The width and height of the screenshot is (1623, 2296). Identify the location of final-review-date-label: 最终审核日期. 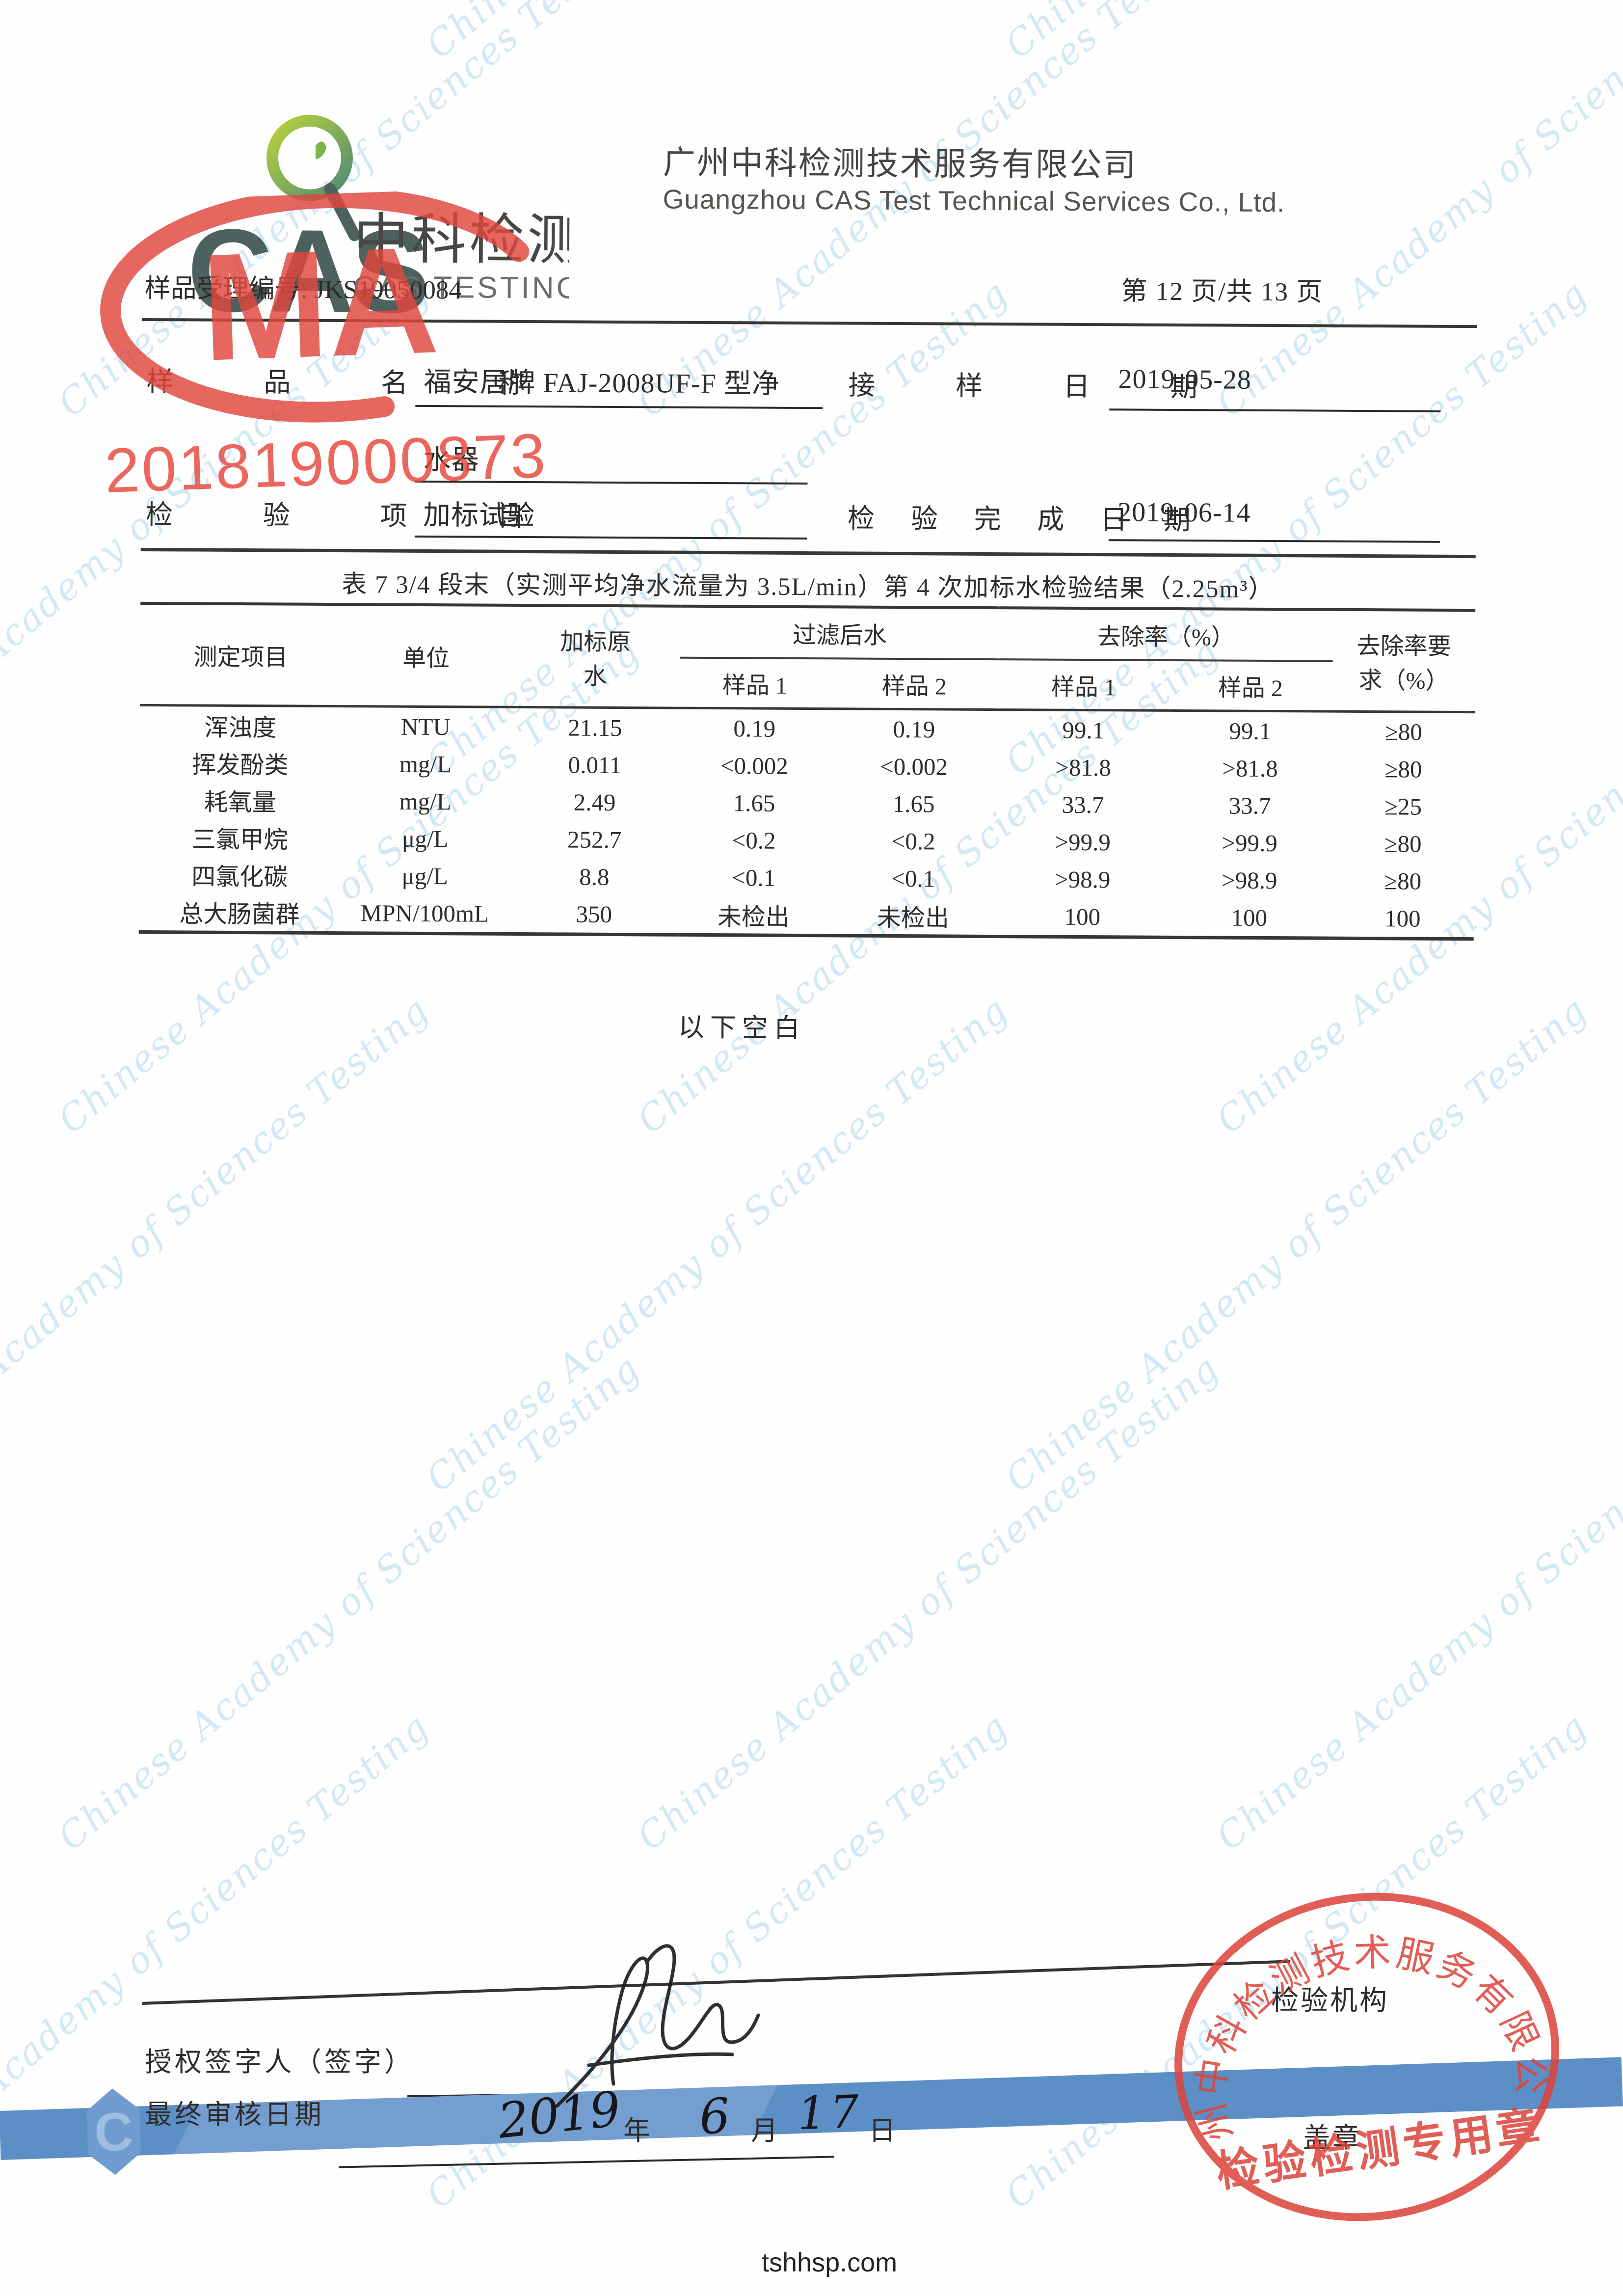
(235, 2115).